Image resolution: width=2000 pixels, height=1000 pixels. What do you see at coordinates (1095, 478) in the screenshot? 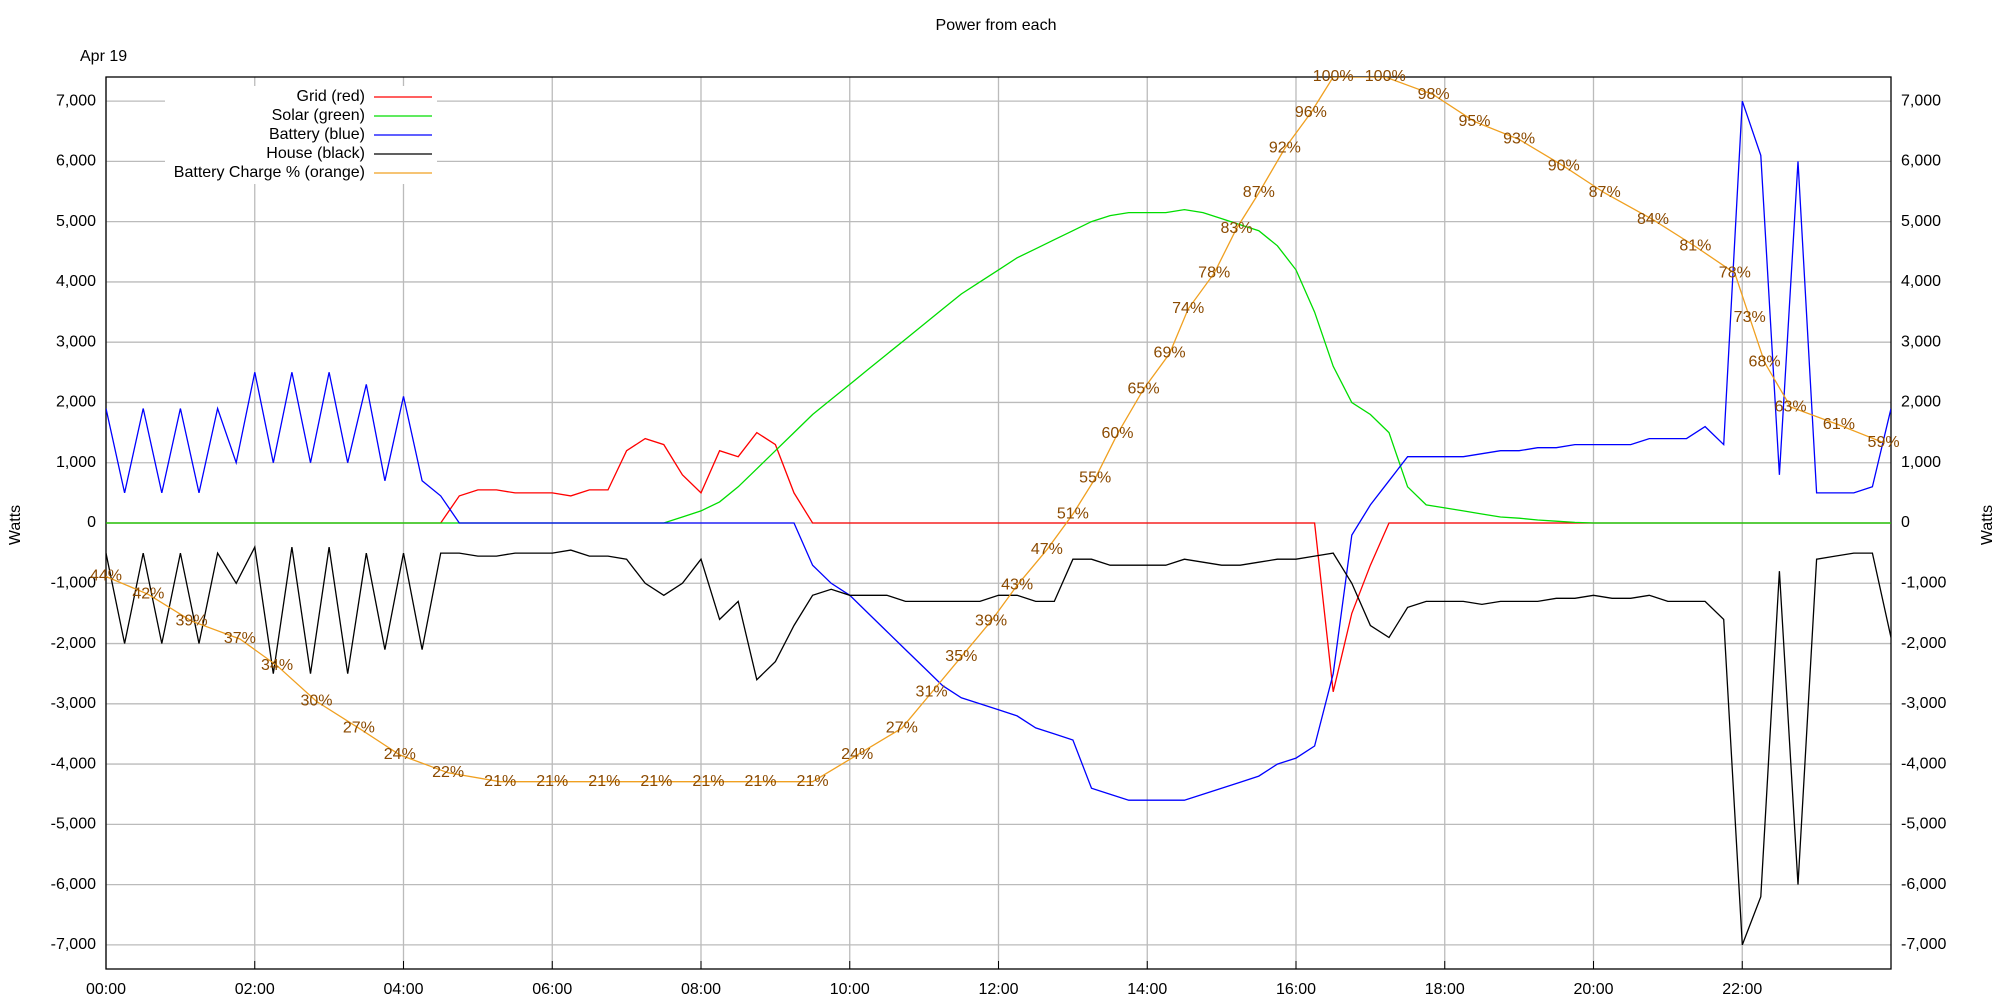
I see `data-label: 55%` at bounding box center [1095, 478].